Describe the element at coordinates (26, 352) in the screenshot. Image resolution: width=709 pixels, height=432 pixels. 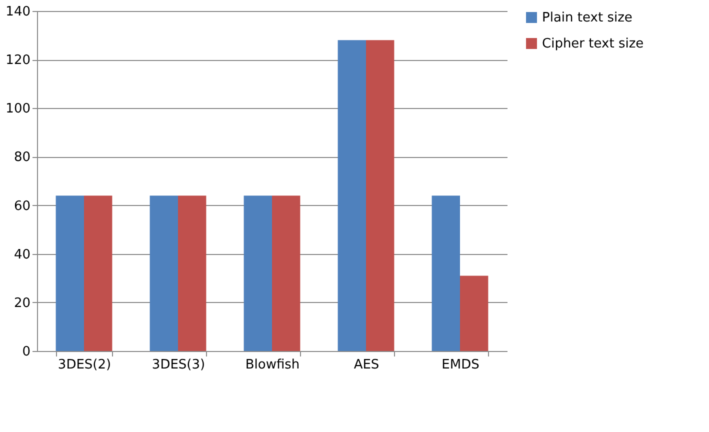
I see `y-tick-label: 0` at that location.